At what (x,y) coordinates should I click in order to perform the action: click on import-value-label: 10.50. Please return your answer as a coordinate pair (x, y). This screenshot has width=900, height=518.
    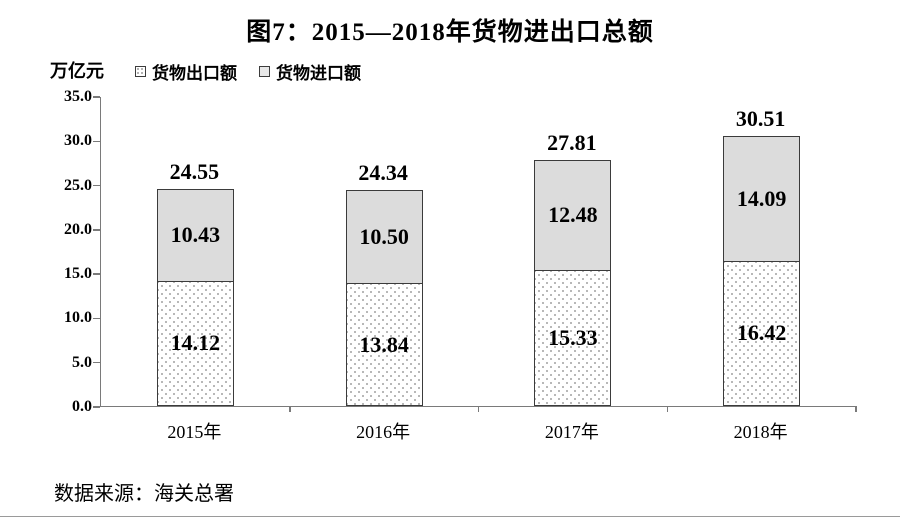
    Looking at the image, I should click on (384, 237).